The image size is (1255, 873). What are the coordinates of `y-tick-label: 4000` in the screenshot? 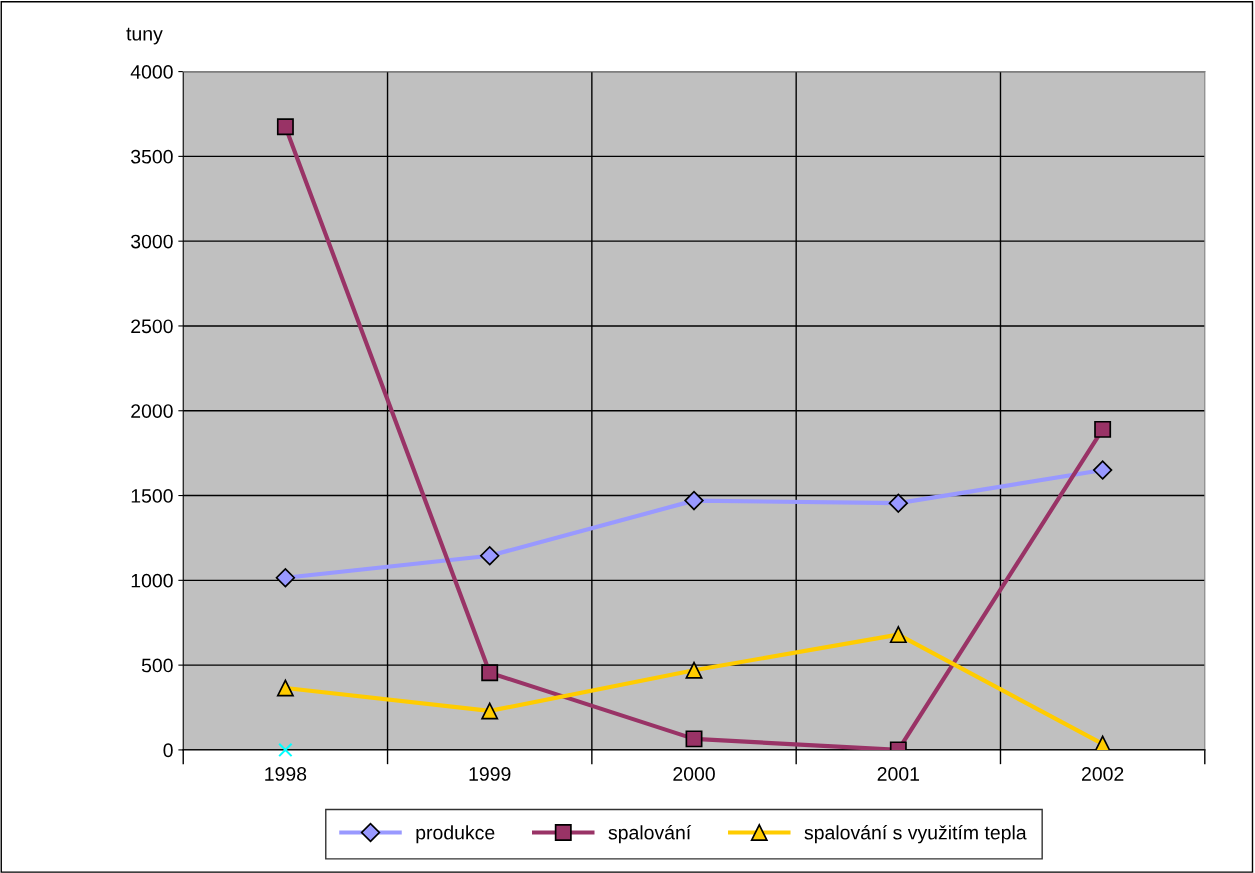 It's located at (151, 72).